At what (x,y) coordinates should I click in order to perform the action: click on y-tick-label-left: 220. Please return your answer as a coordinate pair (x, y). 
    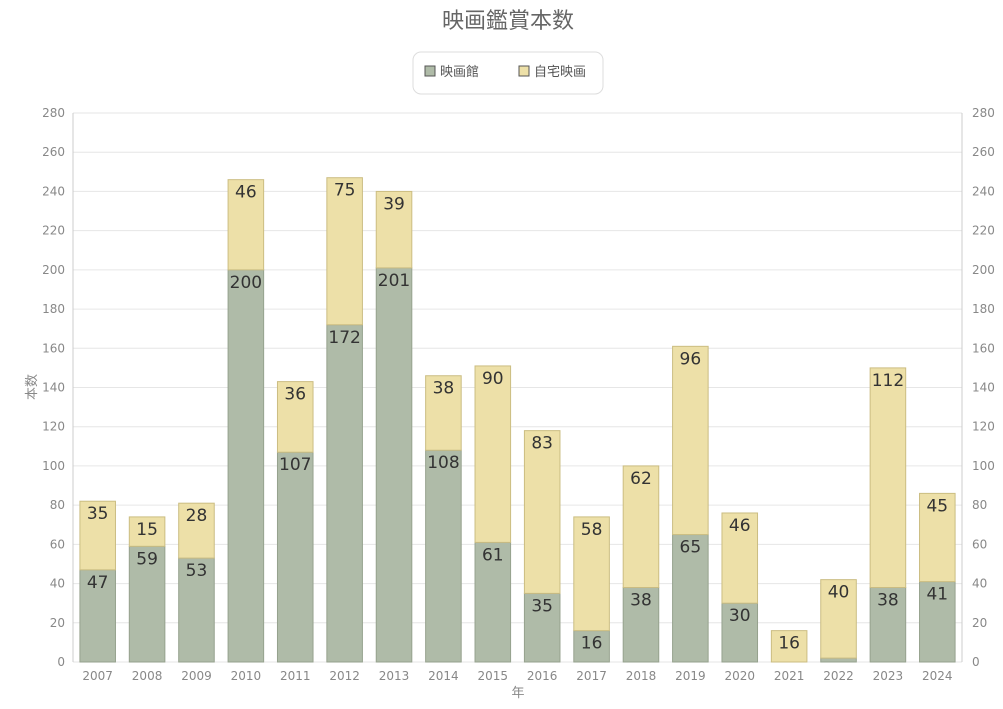
    Looking at the image, I should click on (53, 231).